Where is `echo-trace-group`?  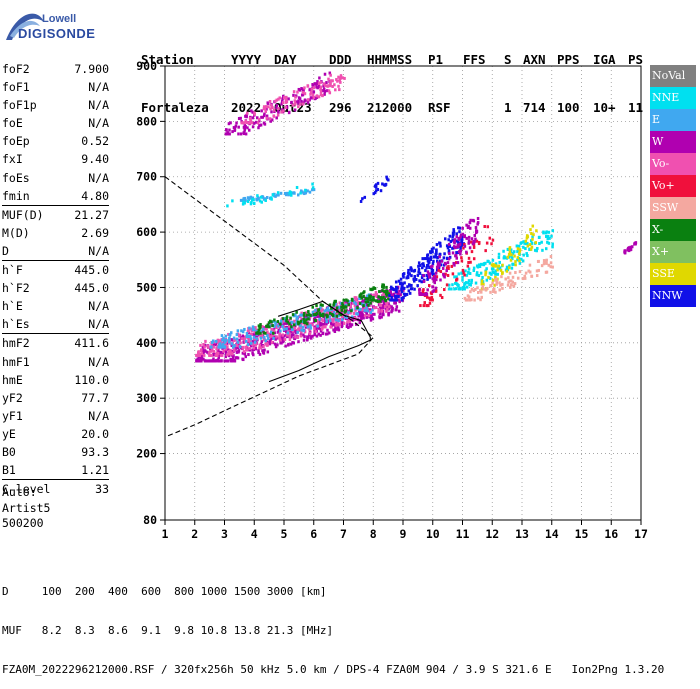
echo-trace-group is located at coordinates (501, 260).